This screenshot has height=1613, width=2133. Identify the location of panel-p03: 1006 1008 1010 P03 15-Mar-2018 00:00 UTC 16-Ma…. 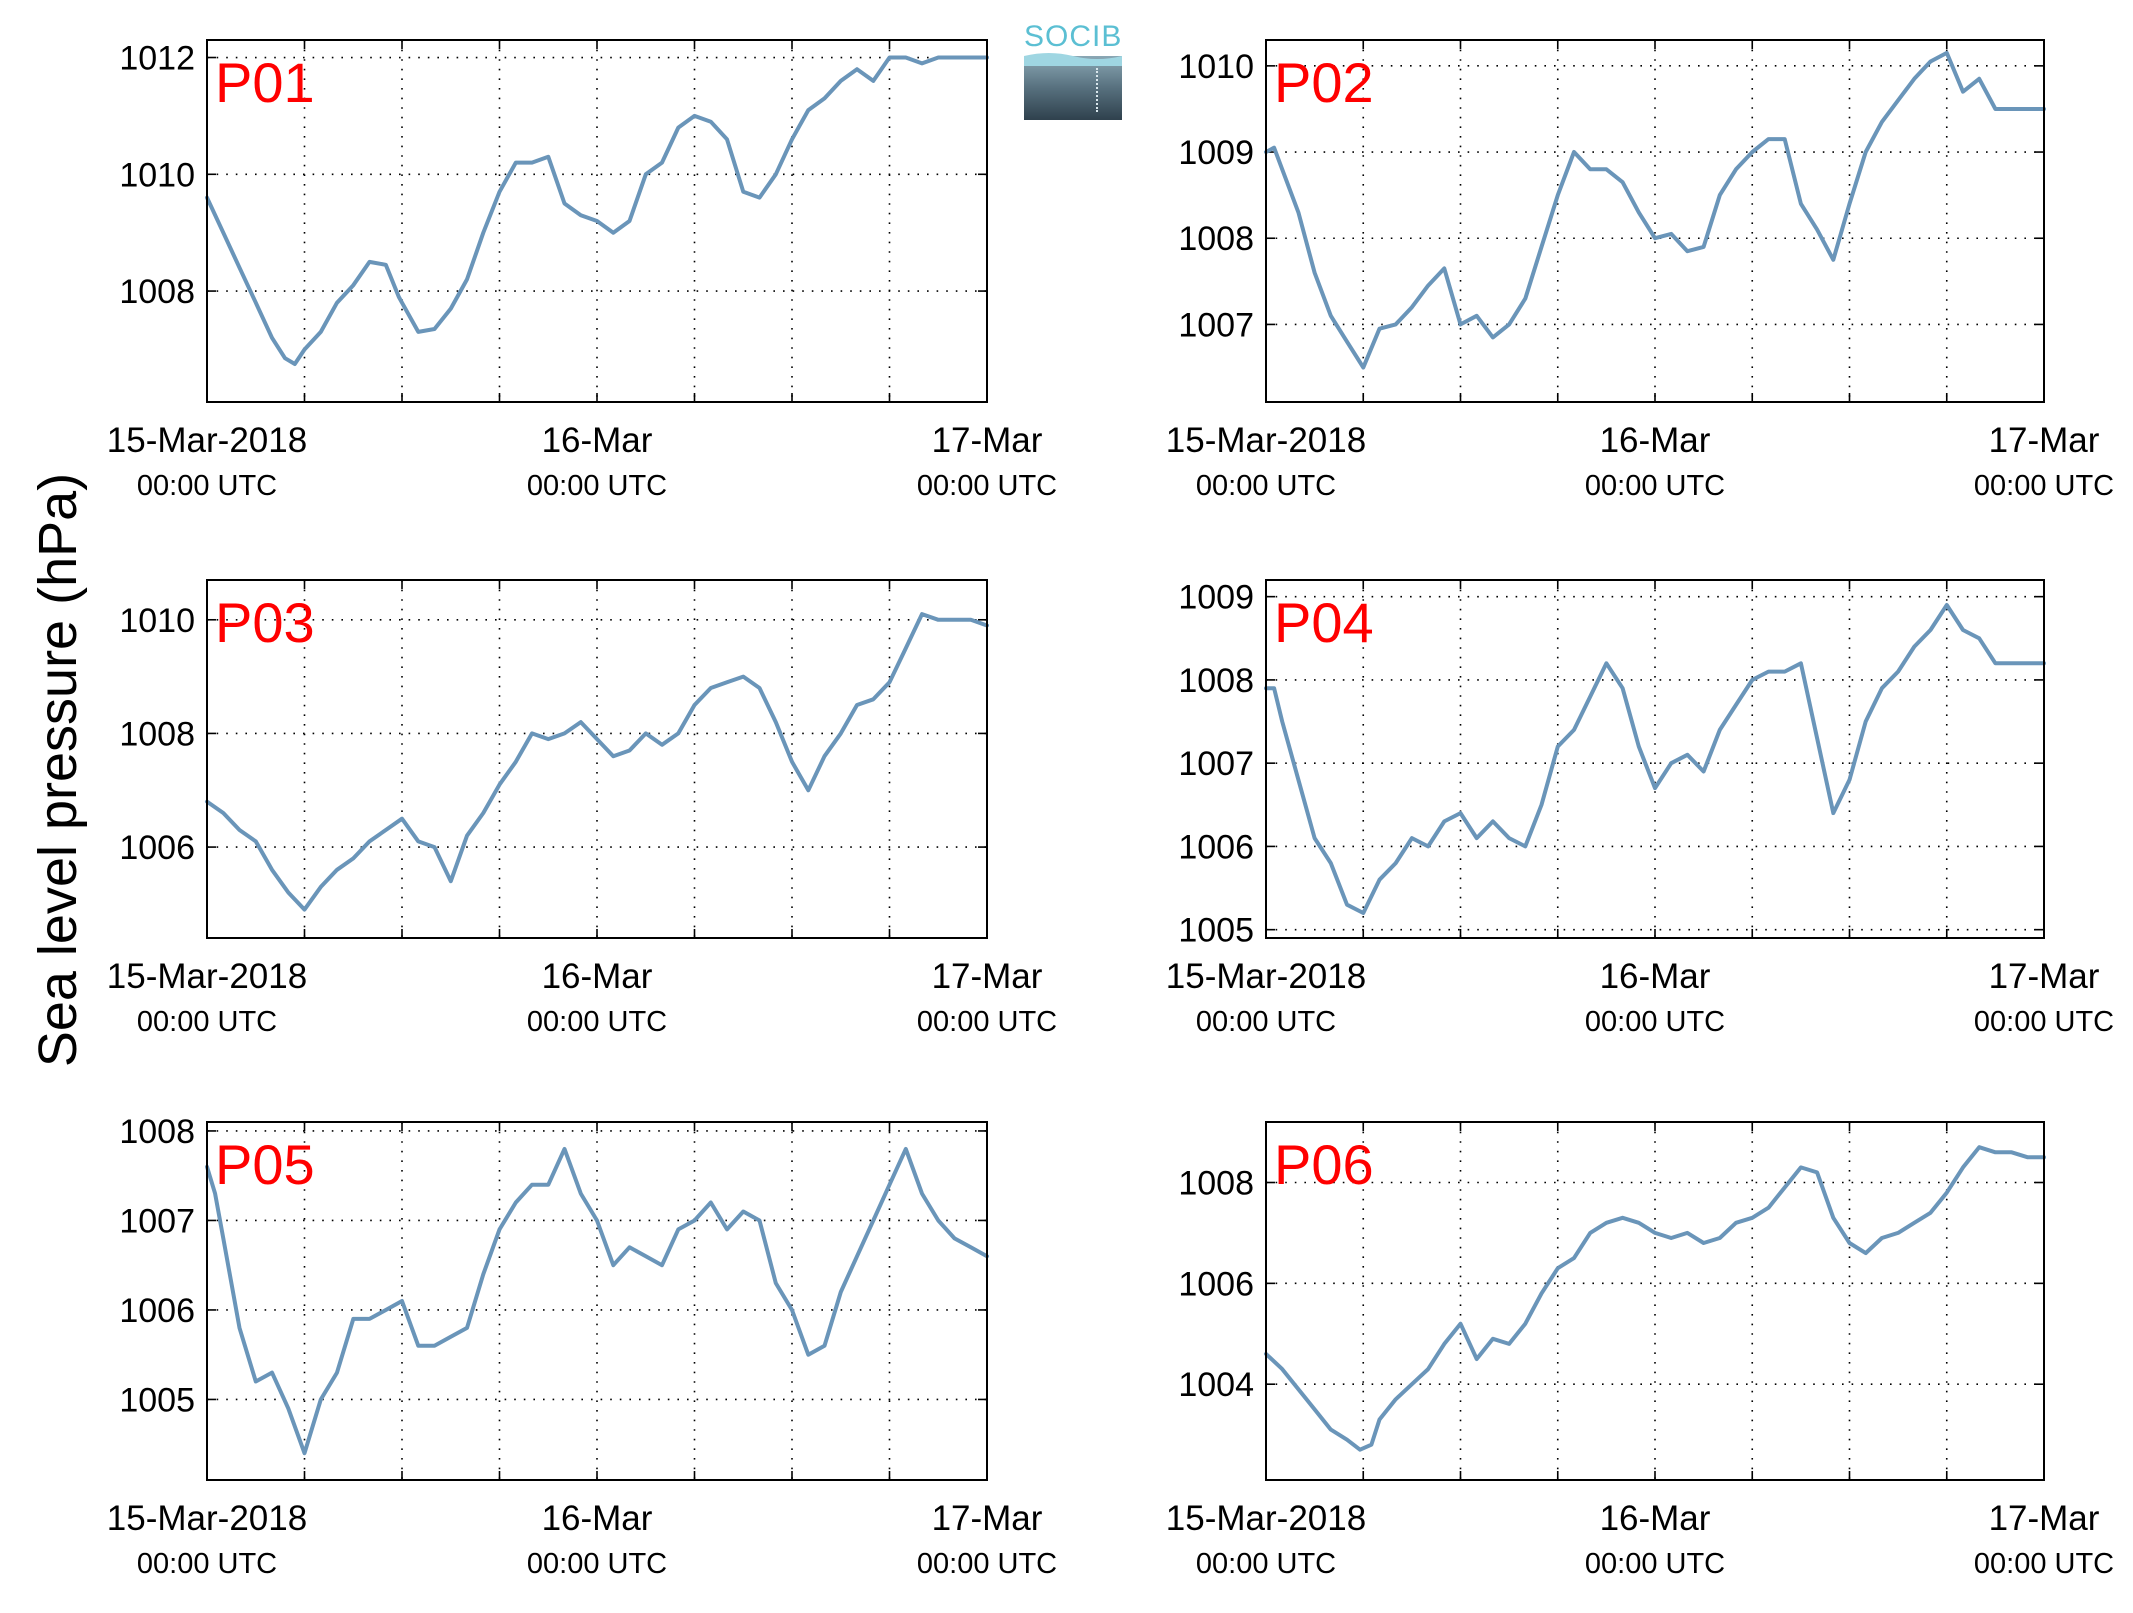
(582, 808).